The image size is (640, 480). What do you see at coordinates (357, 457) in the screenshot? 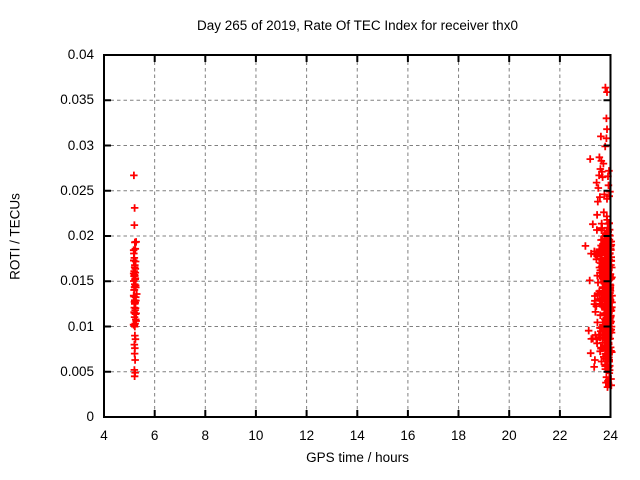
I see `x-axis-label: GPS time / hours` at bounding box center [357, 457].